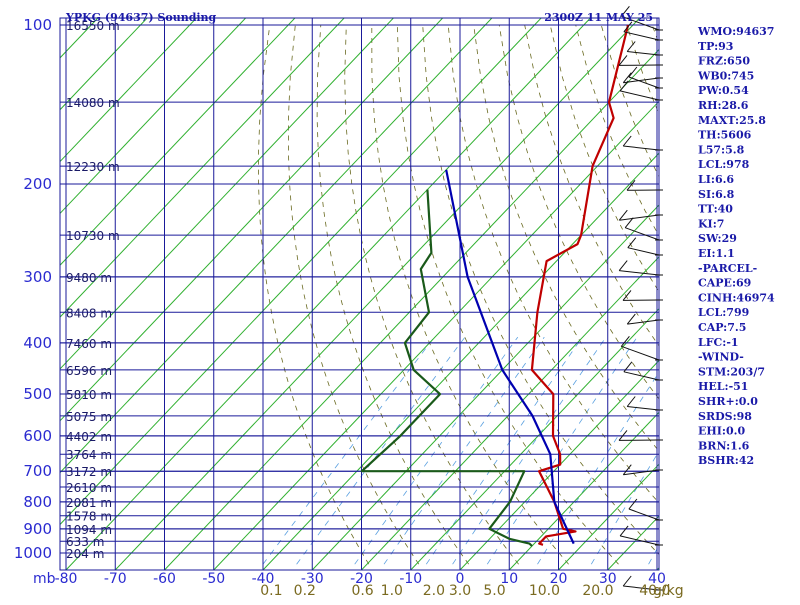  What do you see at coordinates (89, 437) in the screenshot?
I see `height-tick-label: 4402 m` at bounding box center [89, 437].